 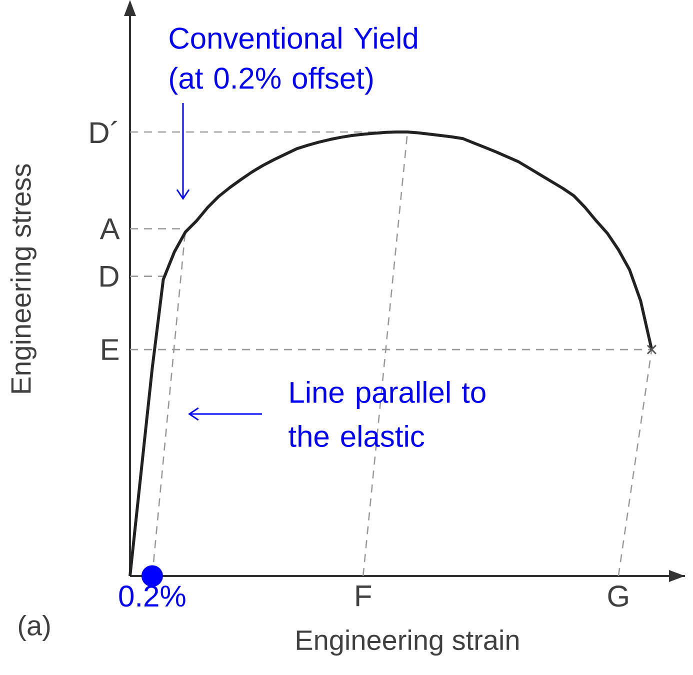 What do you see at coordinates (109, 276) in the screenshot?
I see `series-label: D` at bounding box center [109, 276].